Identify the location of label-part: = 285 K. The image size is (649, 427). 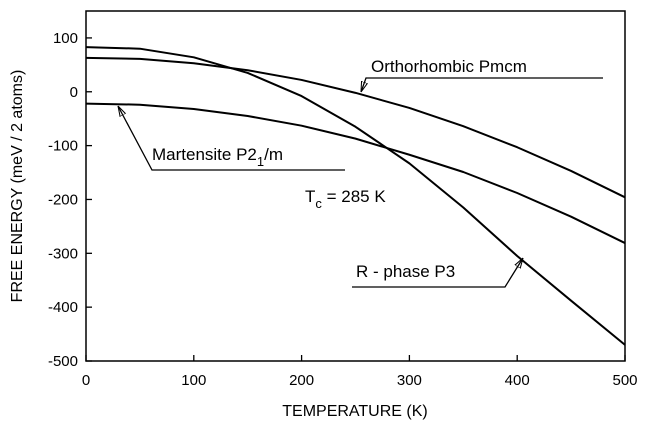
(354, 196).